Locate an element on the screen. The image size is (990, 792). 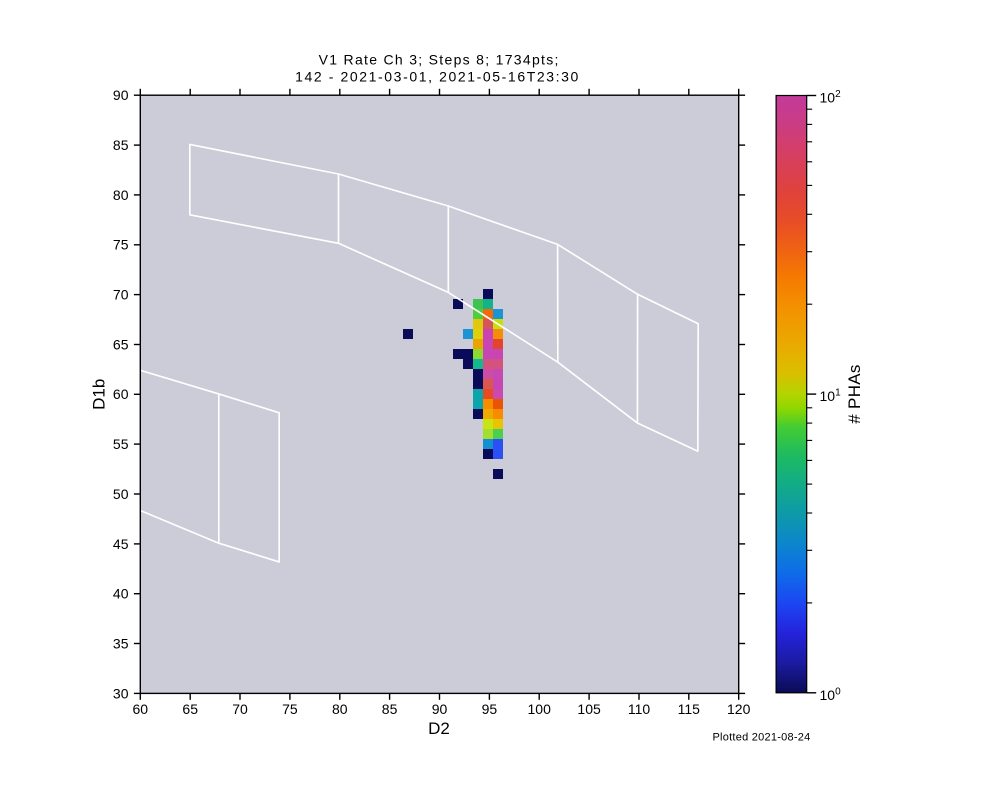
svg-text: 95 is located at coordinates (490, 709).